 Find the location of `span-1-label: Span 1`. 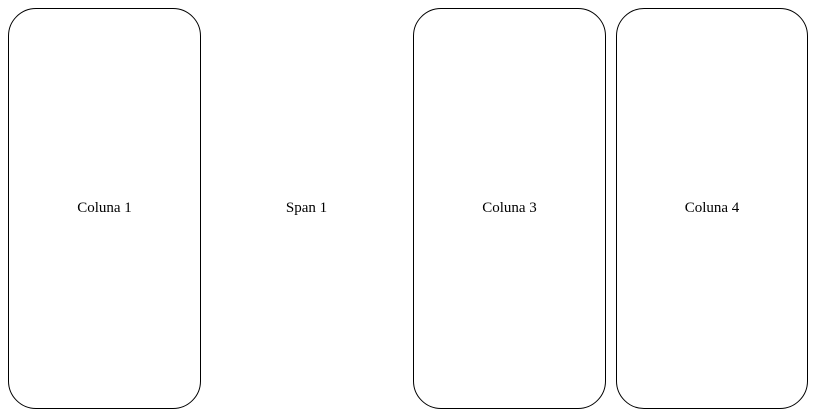

span-1-label: Span 1 is located at coordinates (306, 208).